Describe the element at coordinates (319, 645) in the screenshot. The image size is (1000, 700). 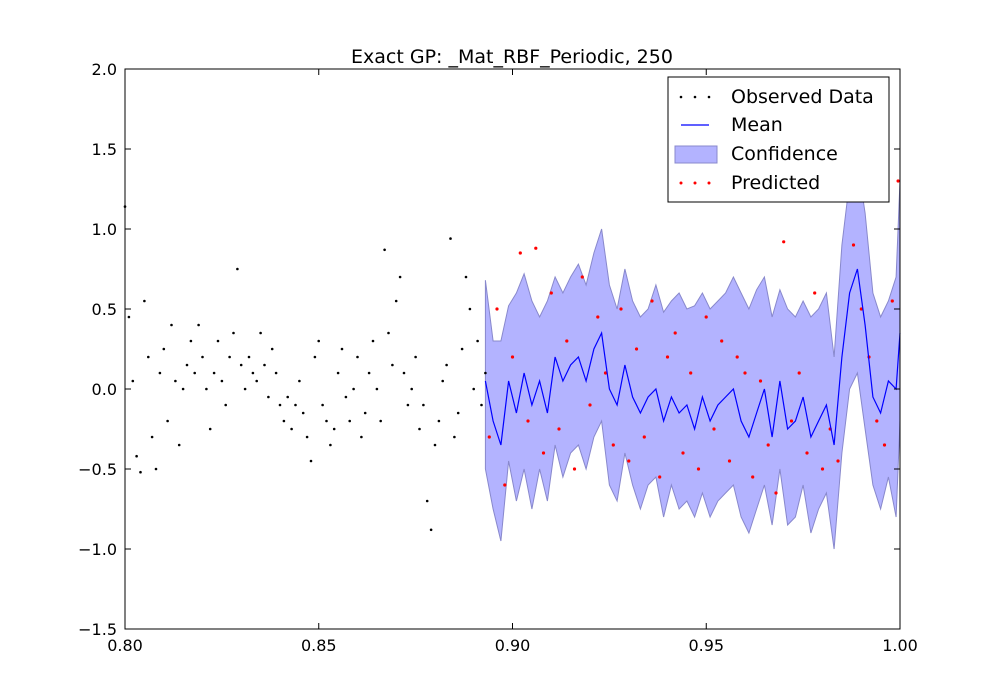
I see `x-tick-label: 0.85` at that location.